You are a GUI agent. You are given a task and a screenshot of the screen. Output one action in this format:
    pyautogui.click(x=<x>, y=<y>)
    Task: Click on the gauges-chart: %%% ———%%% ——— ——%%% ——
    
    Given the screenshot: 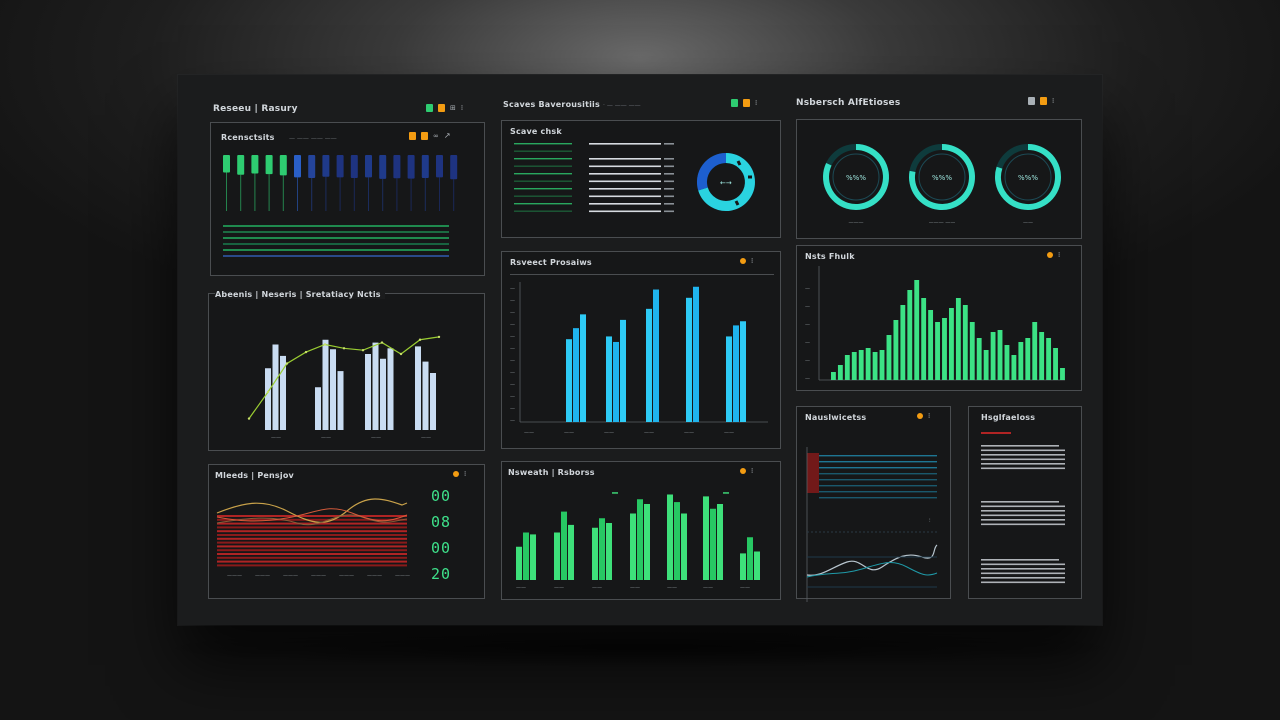 What is the action you would take?
    pyautogui.click(x=942, y=185)
    